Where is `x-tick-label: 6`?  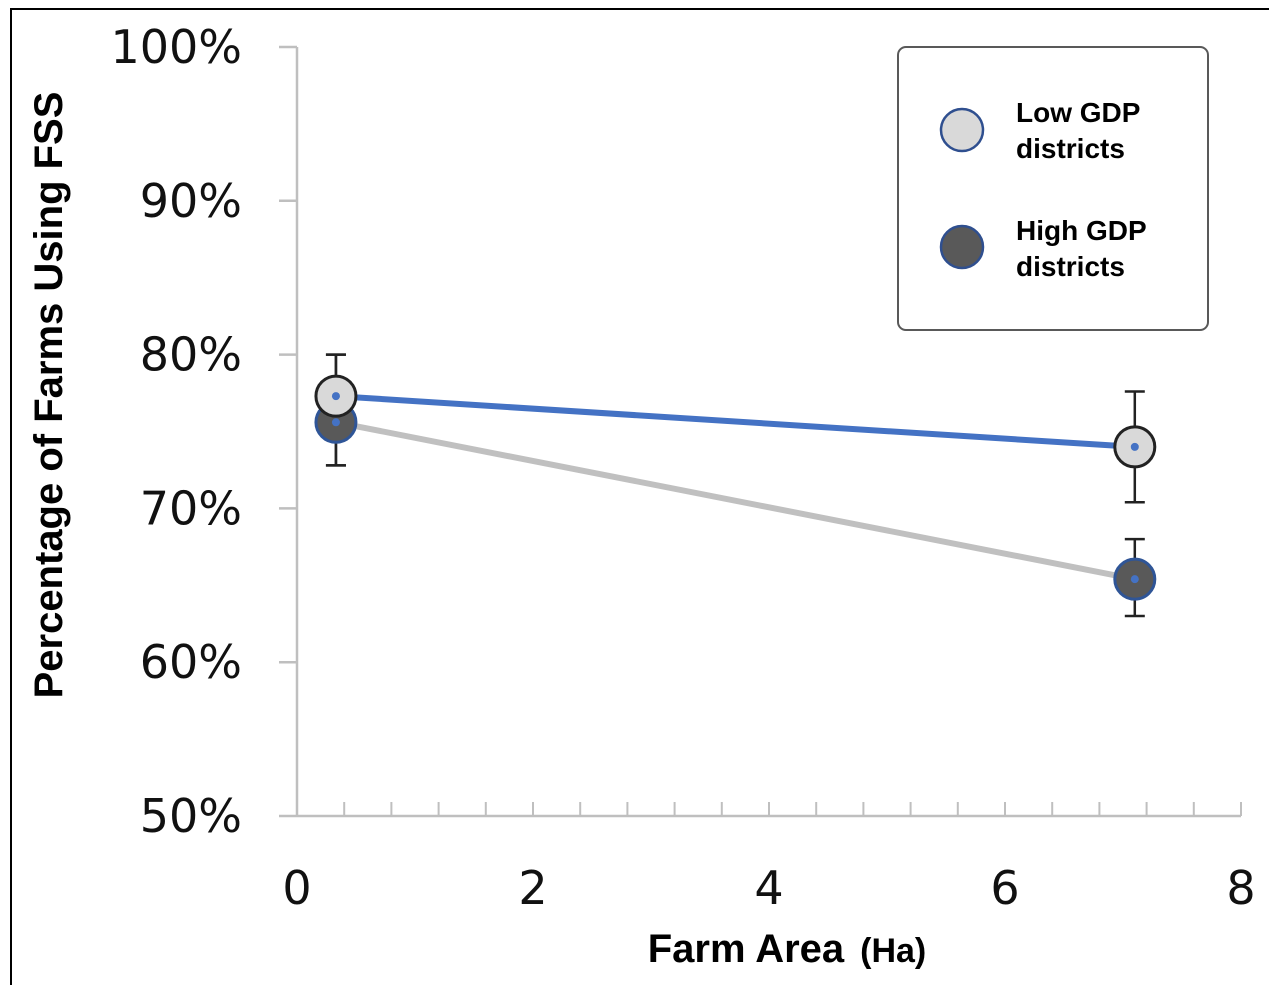
x-tick-label: 6 is located at coordinates (1004, 888).